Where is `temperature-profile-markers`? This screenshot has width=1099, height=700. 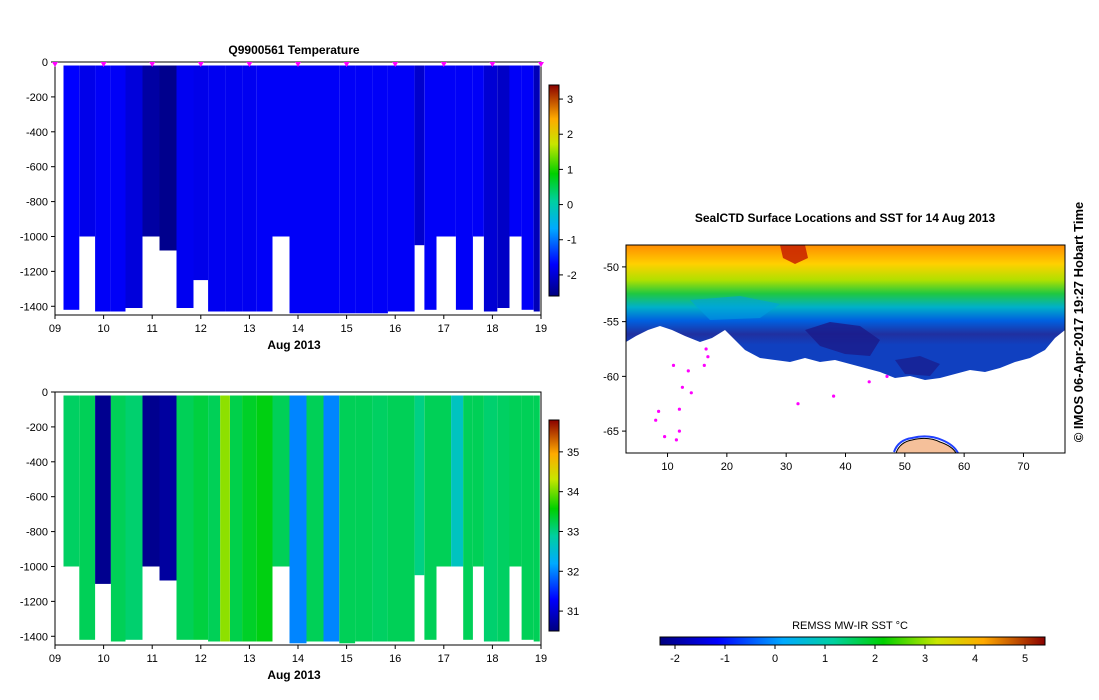
temperature-profile-markers is located at coordinates (298, 64).